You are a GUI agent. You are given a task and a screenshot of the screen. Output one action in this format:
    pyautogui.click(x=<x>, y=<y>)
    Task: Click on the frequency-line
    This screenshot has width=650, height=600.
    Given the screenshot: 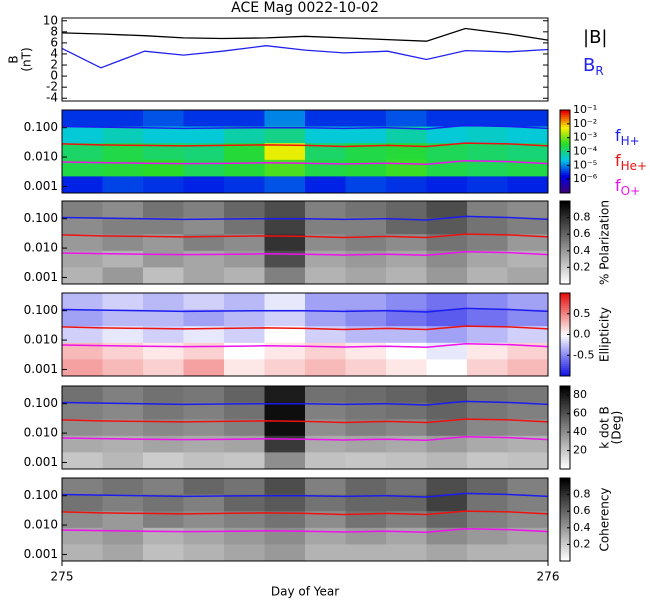 What is the action you would take?
    pyautogui.click(x=305, y=495)
    